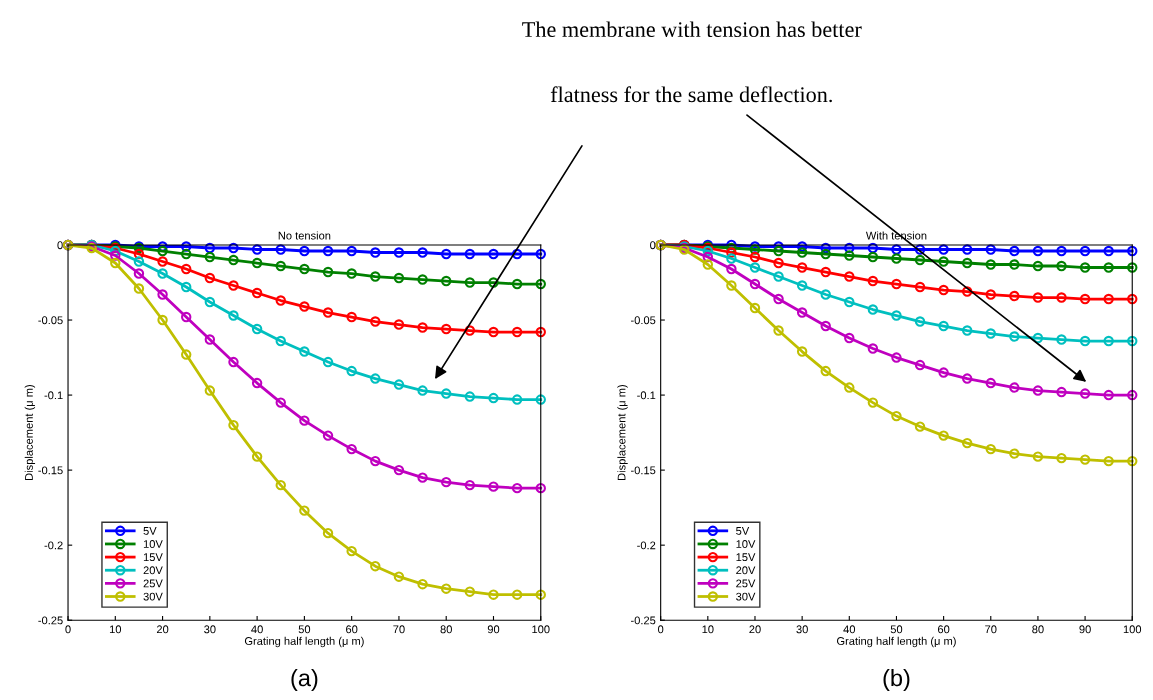  I want to click on text: (b), so click(896, 679).